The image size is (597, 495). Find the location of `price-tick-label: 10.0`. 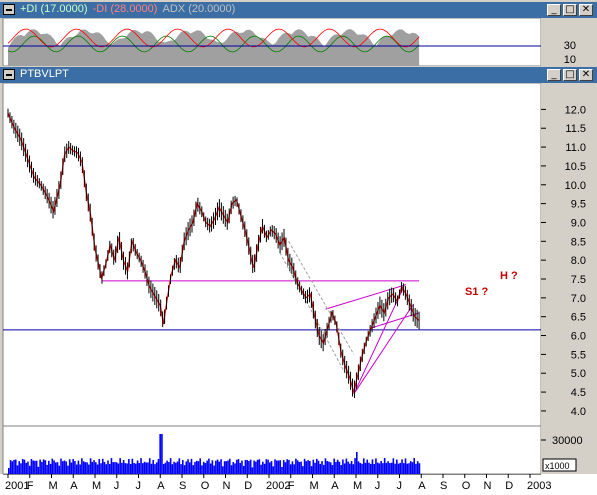

price-tick-label: 10.0 is located at coordinates (575, 186).